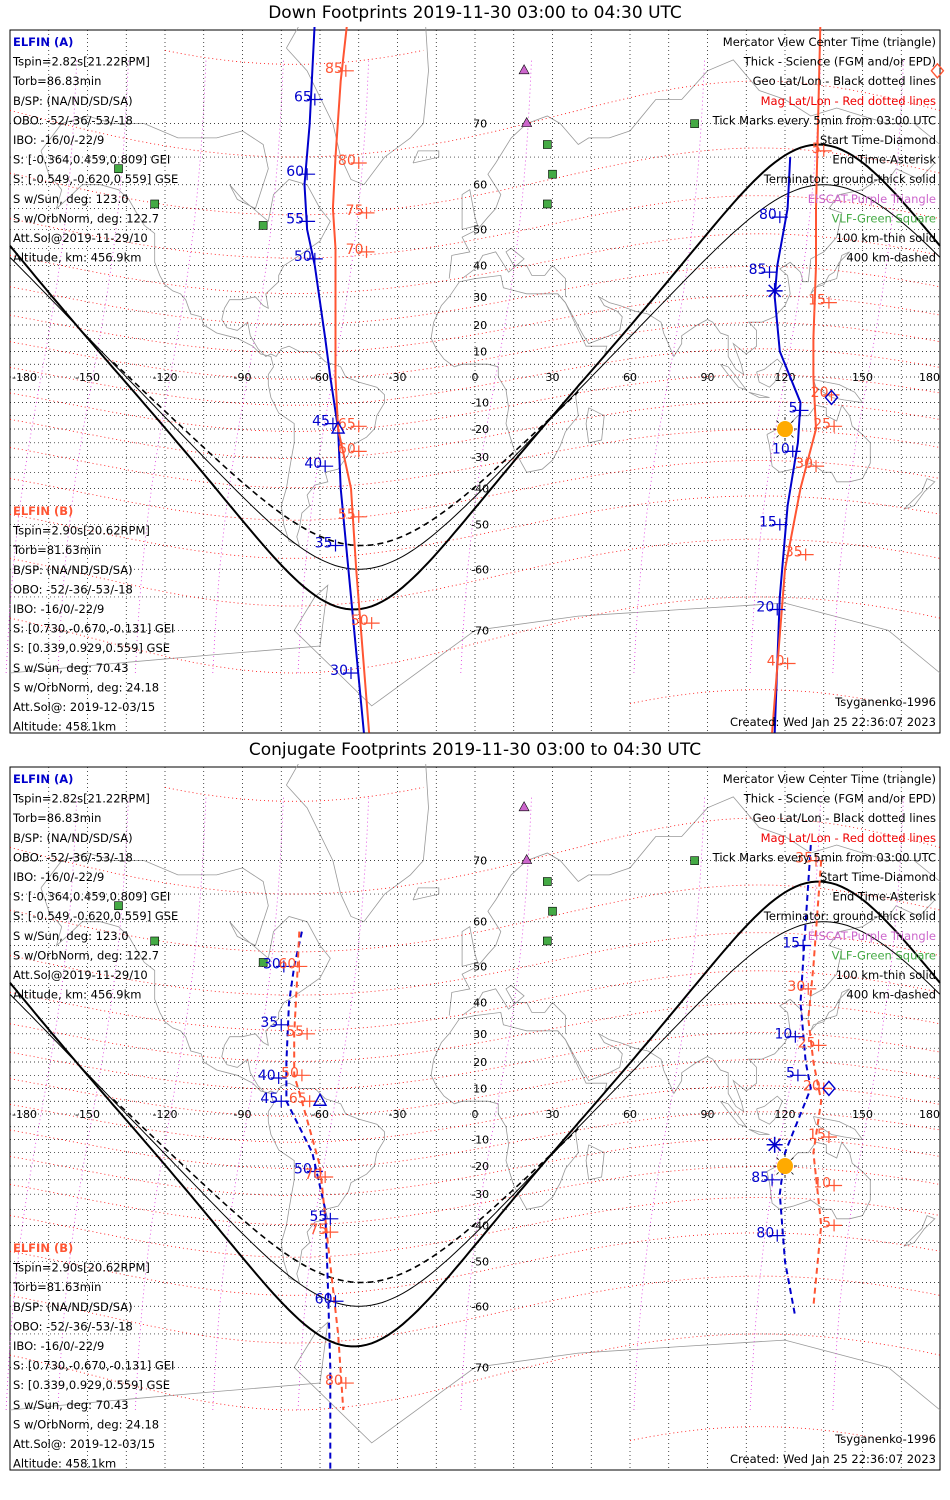 This screenshot has width=950, height=1500. I want to click on elfin-b-time-label: 10, so click(822, 1183).